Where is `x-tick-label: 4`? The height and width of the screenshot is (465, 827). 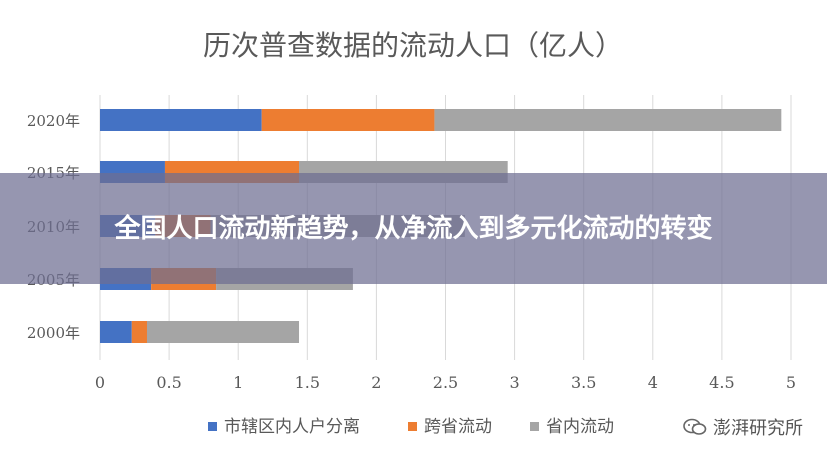
x-tick-label: 4 is located at coordinates (653, 382).